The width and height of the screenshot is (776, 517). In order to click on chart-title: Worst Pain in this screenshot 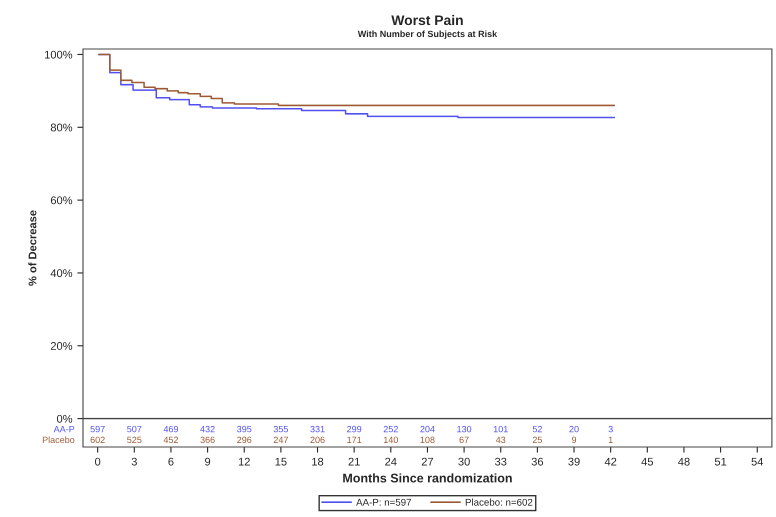, I will do `click(427, 20)`.